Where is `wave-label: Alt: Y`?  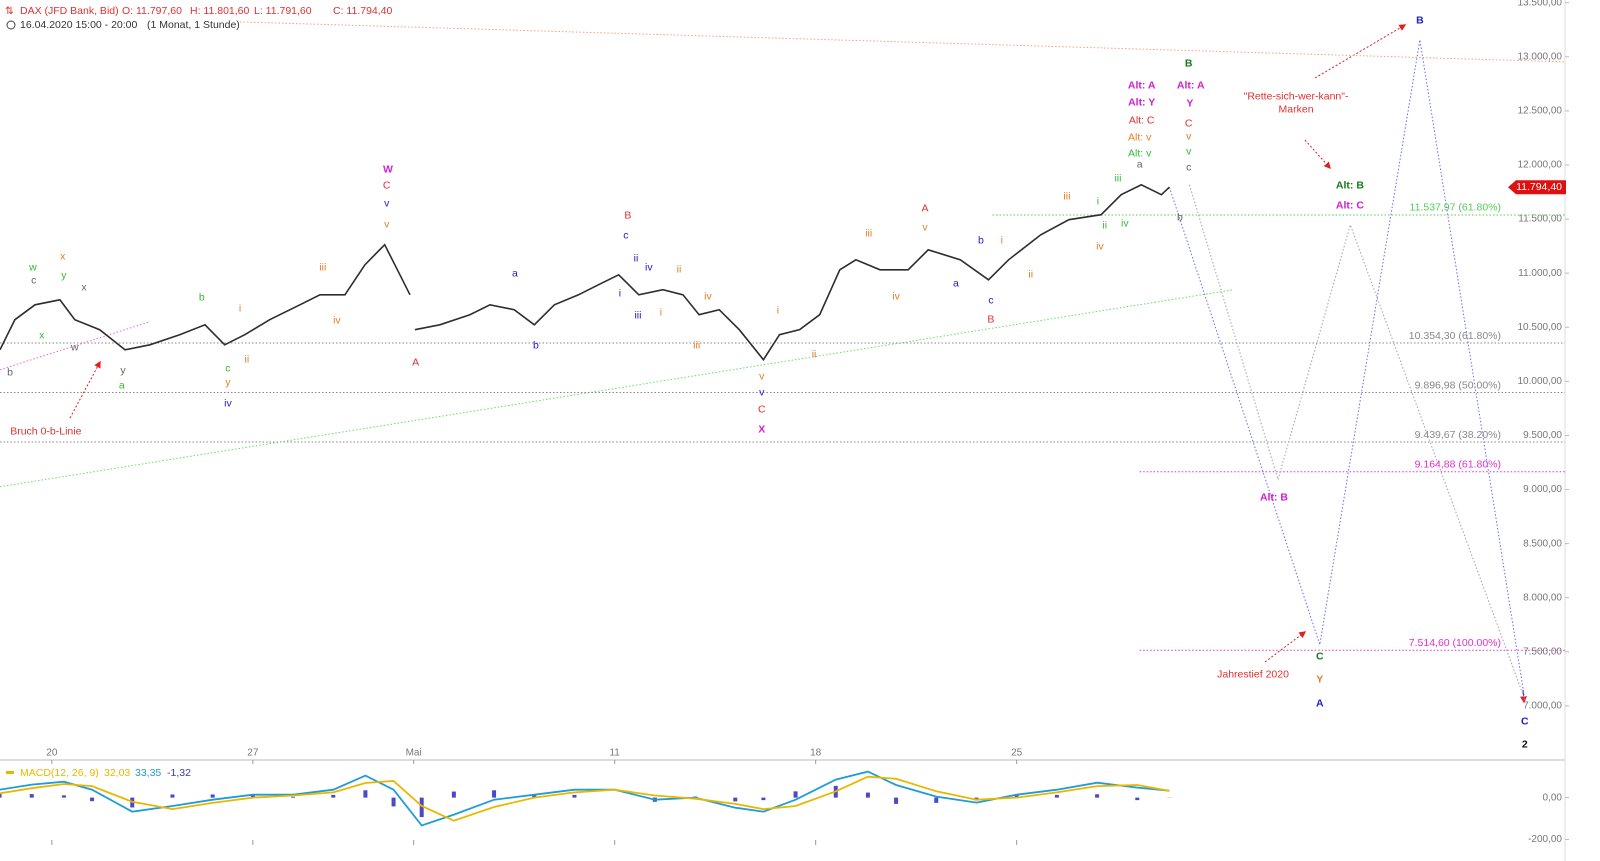
wave-label: Alt: Y is located at coordinates (1141, 103).